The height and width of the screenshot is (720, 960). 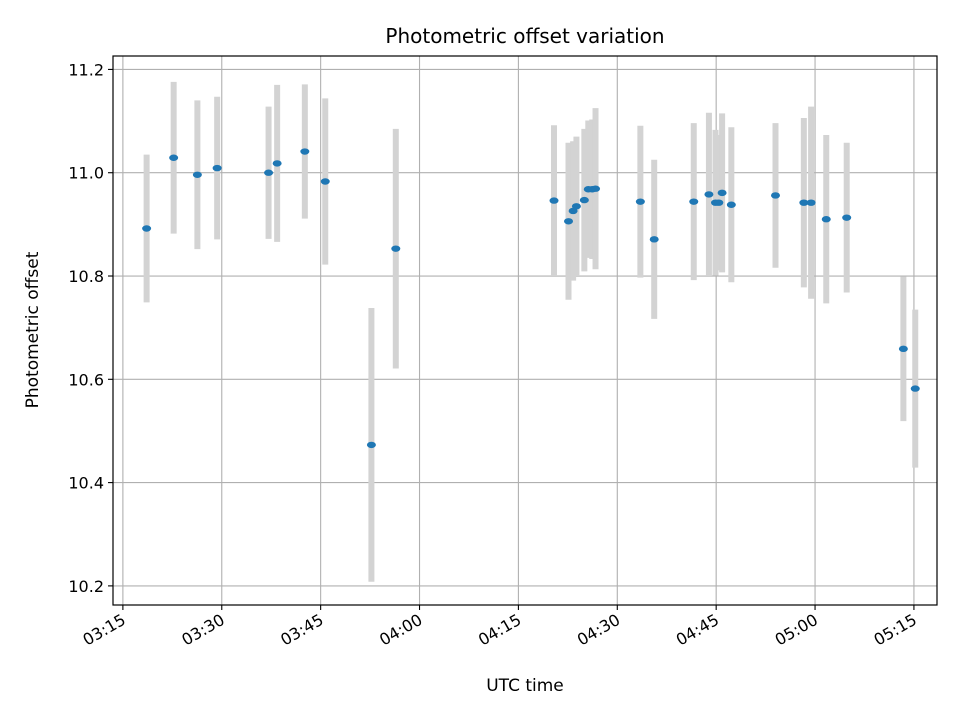 I want to click on y-tick-label: 10.4, so click(x=86, y=483).